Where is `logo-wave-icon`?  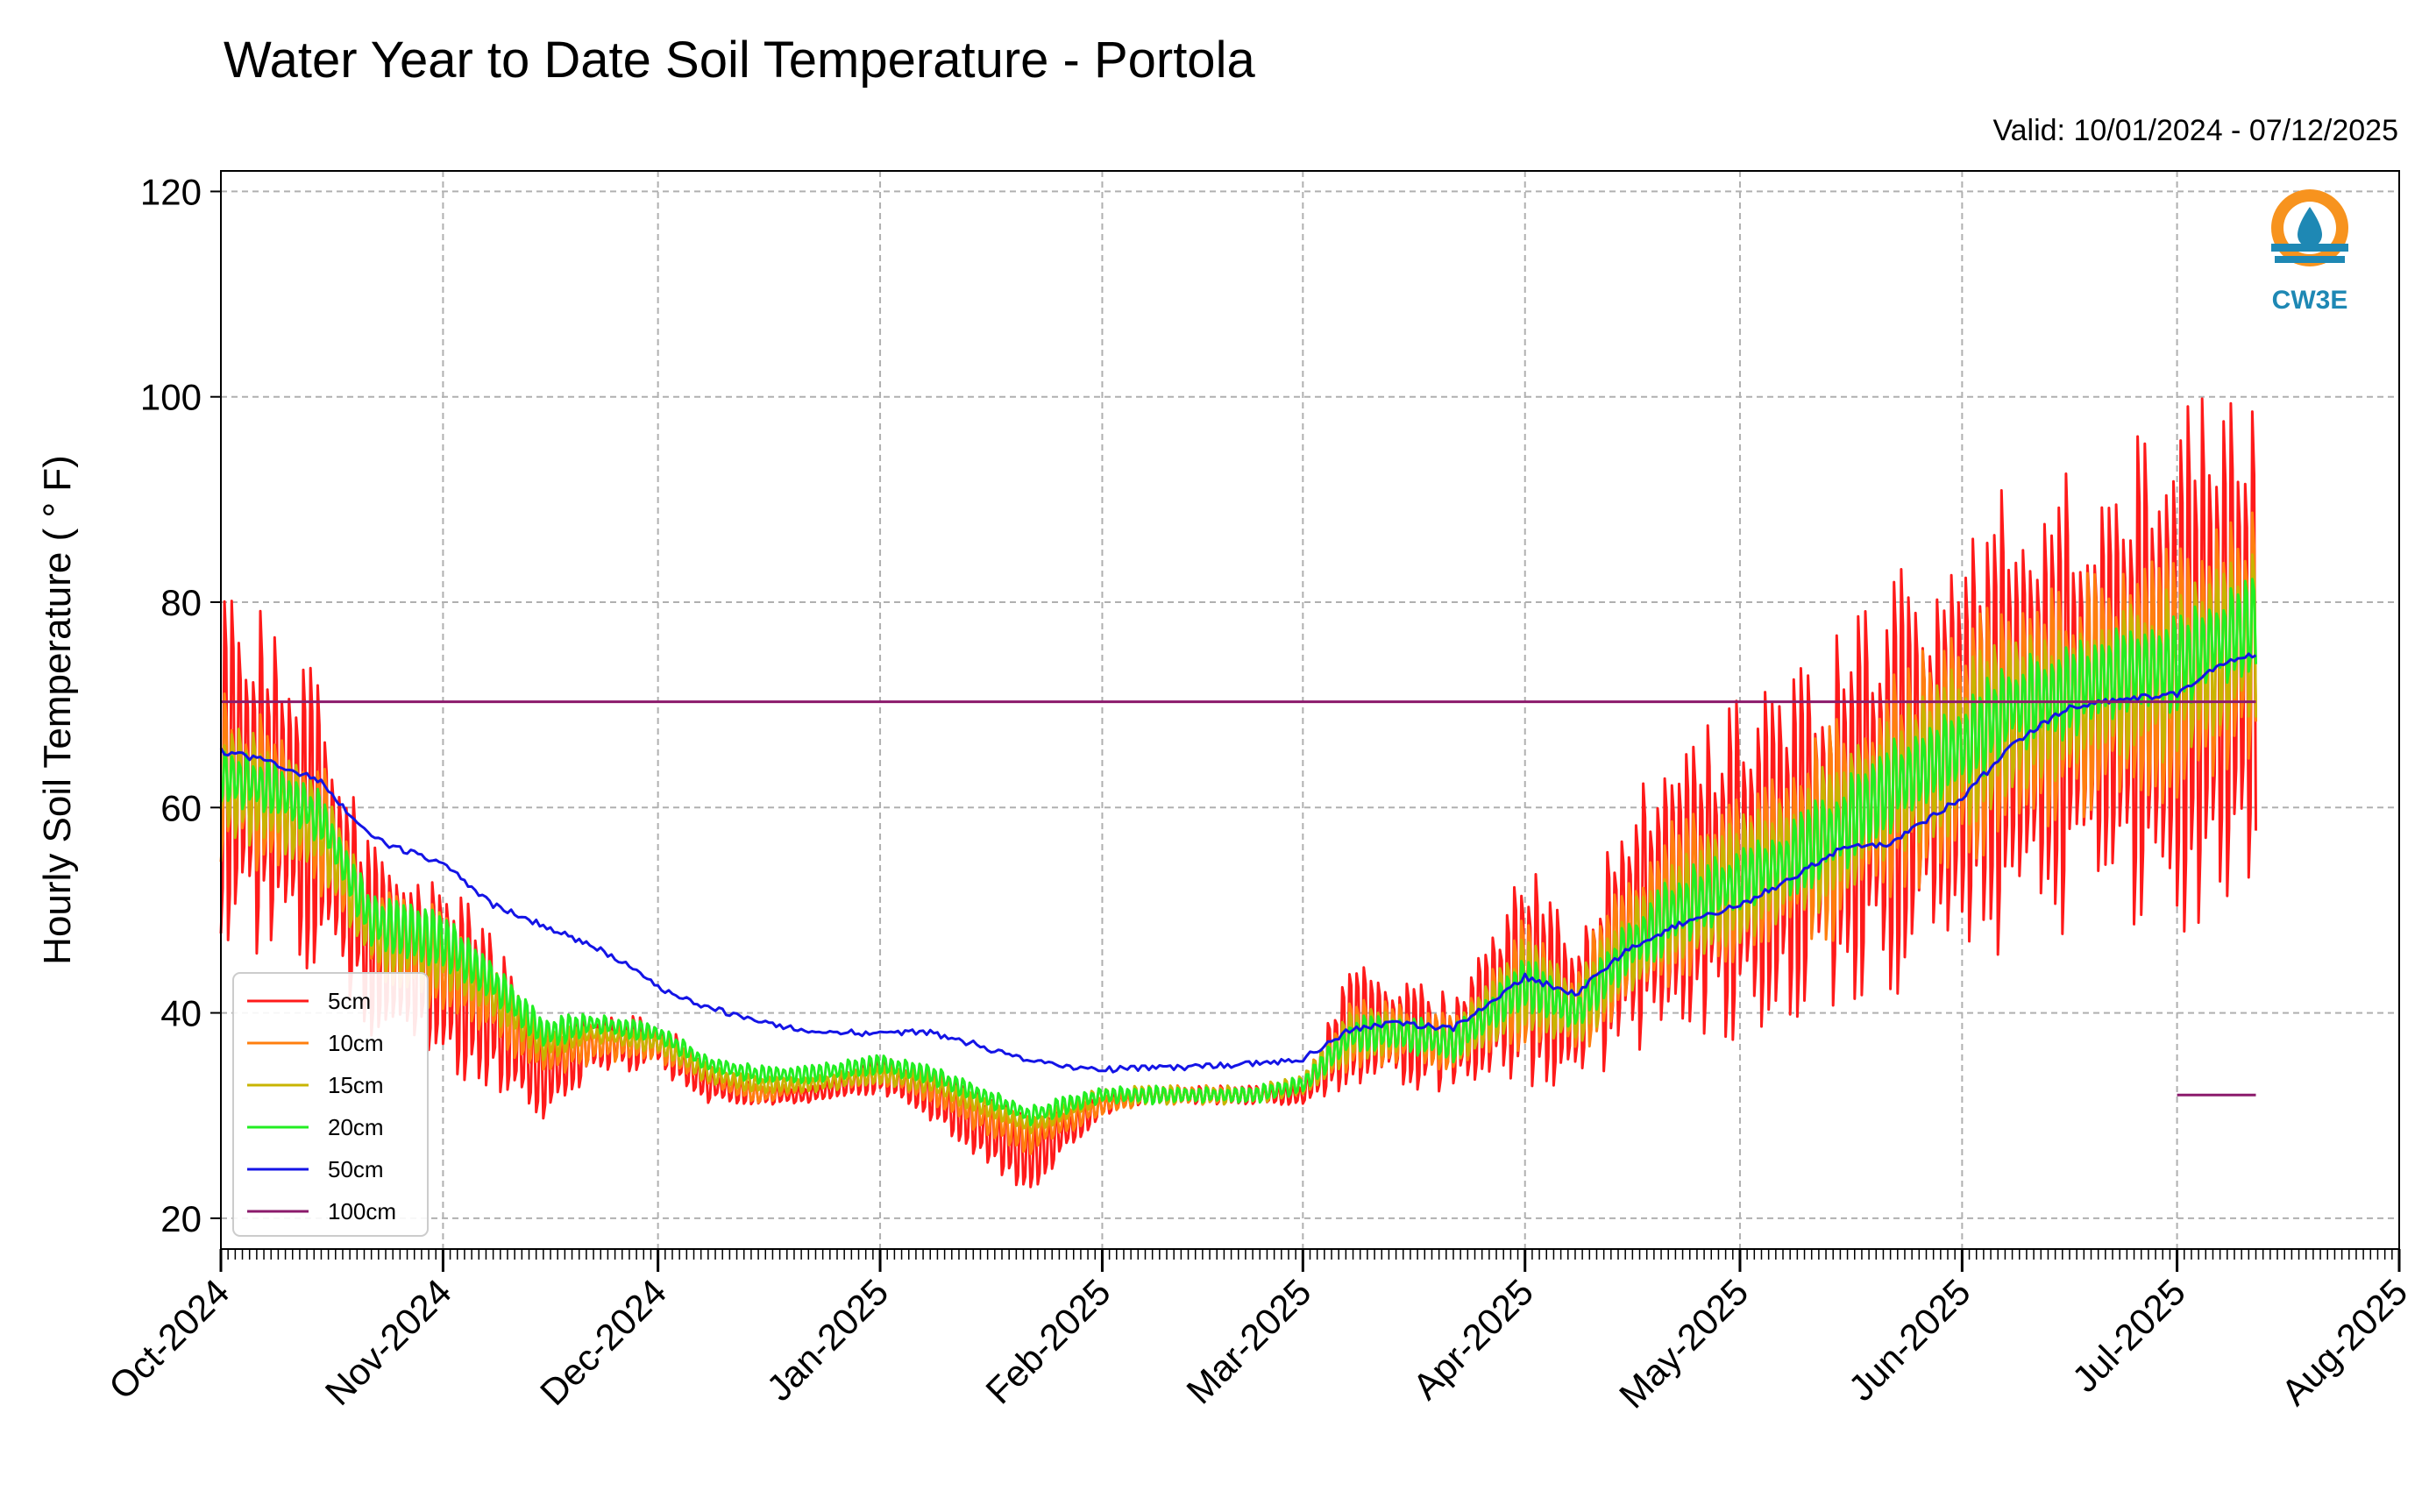 logo-wave-icon is located at coordinates (2309, 248).